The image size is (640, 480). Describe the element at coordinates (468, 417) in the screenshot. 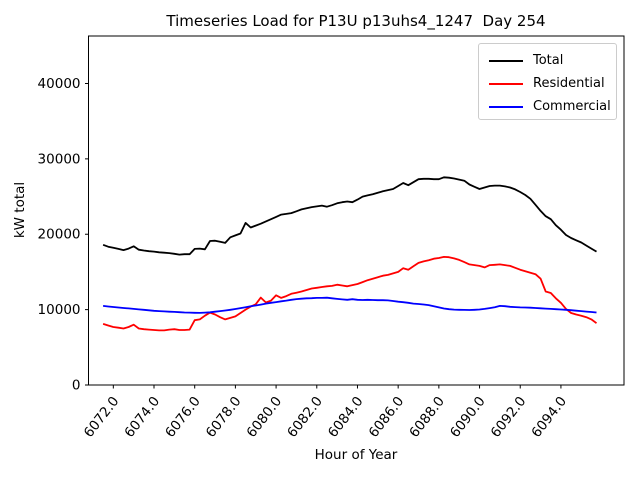

I see `x-tick-label: 6090.0` at that location.